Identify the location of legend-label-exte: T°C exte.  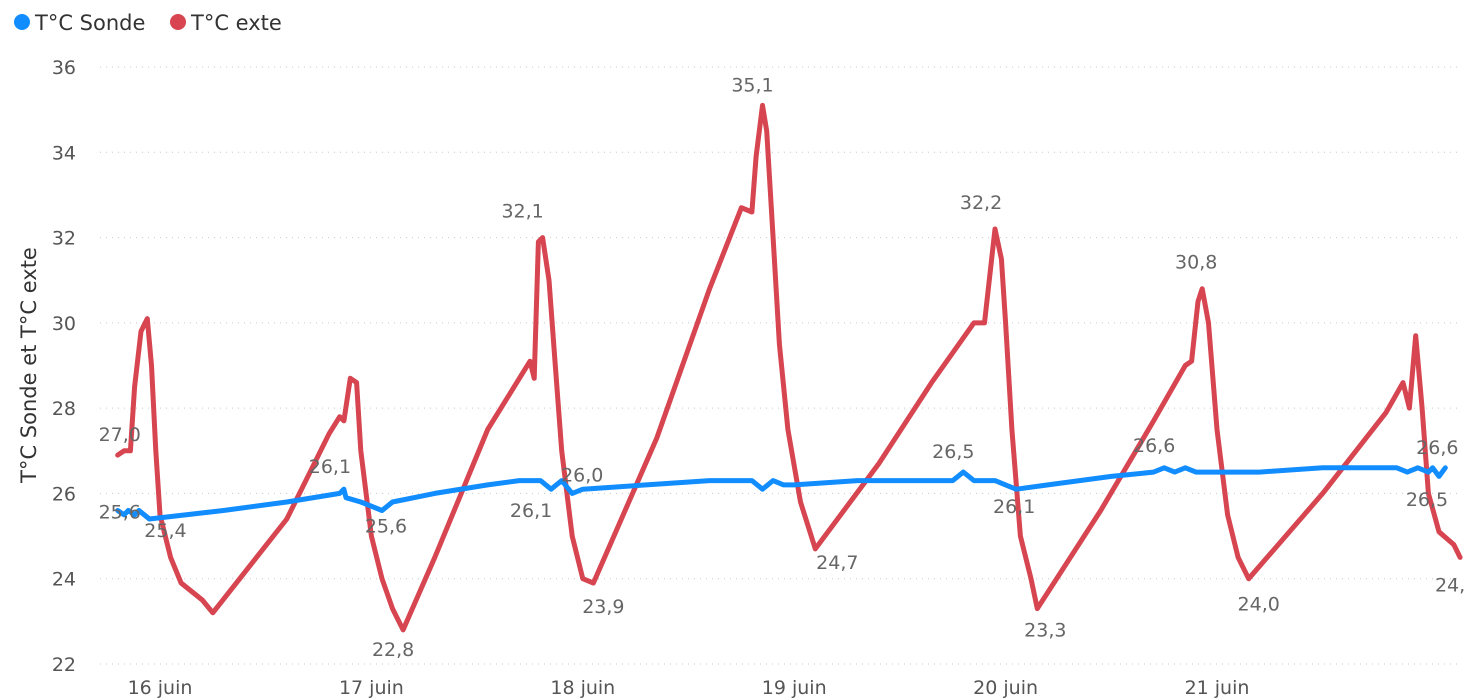
(236, 23).